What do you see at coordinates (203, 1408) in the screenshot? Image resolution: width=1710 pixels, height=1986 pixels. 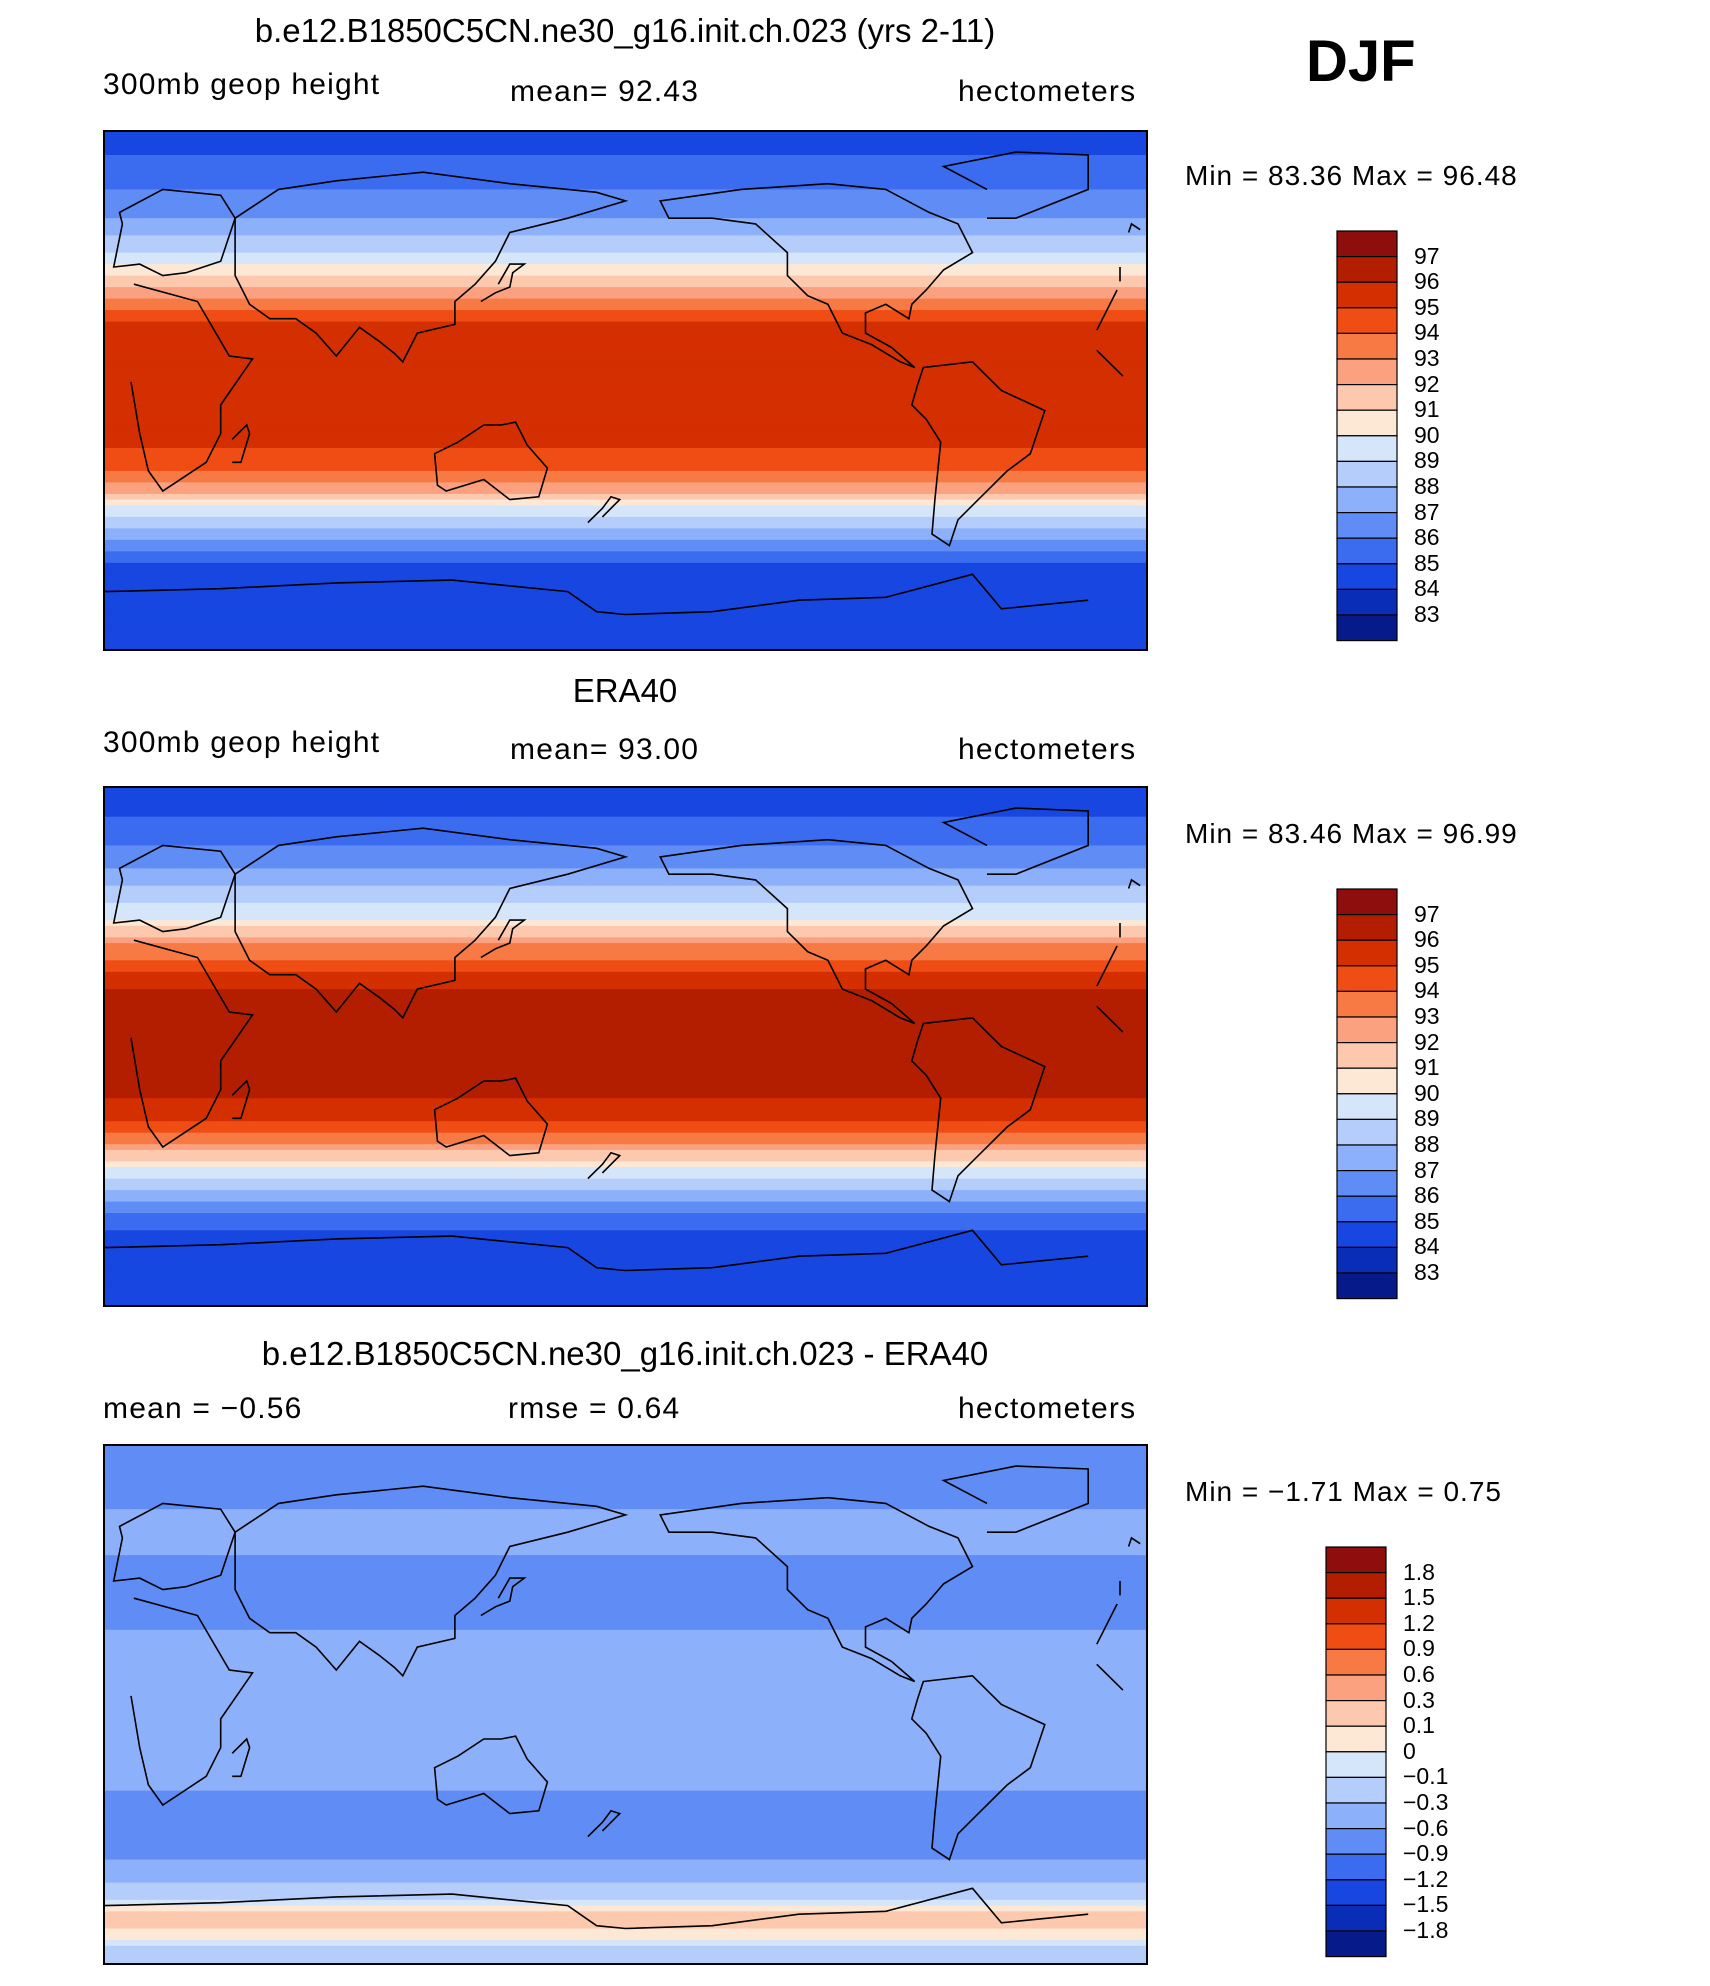 I see `panel-3-mean: mean = −0.56` at bounding box center [203, 1408].